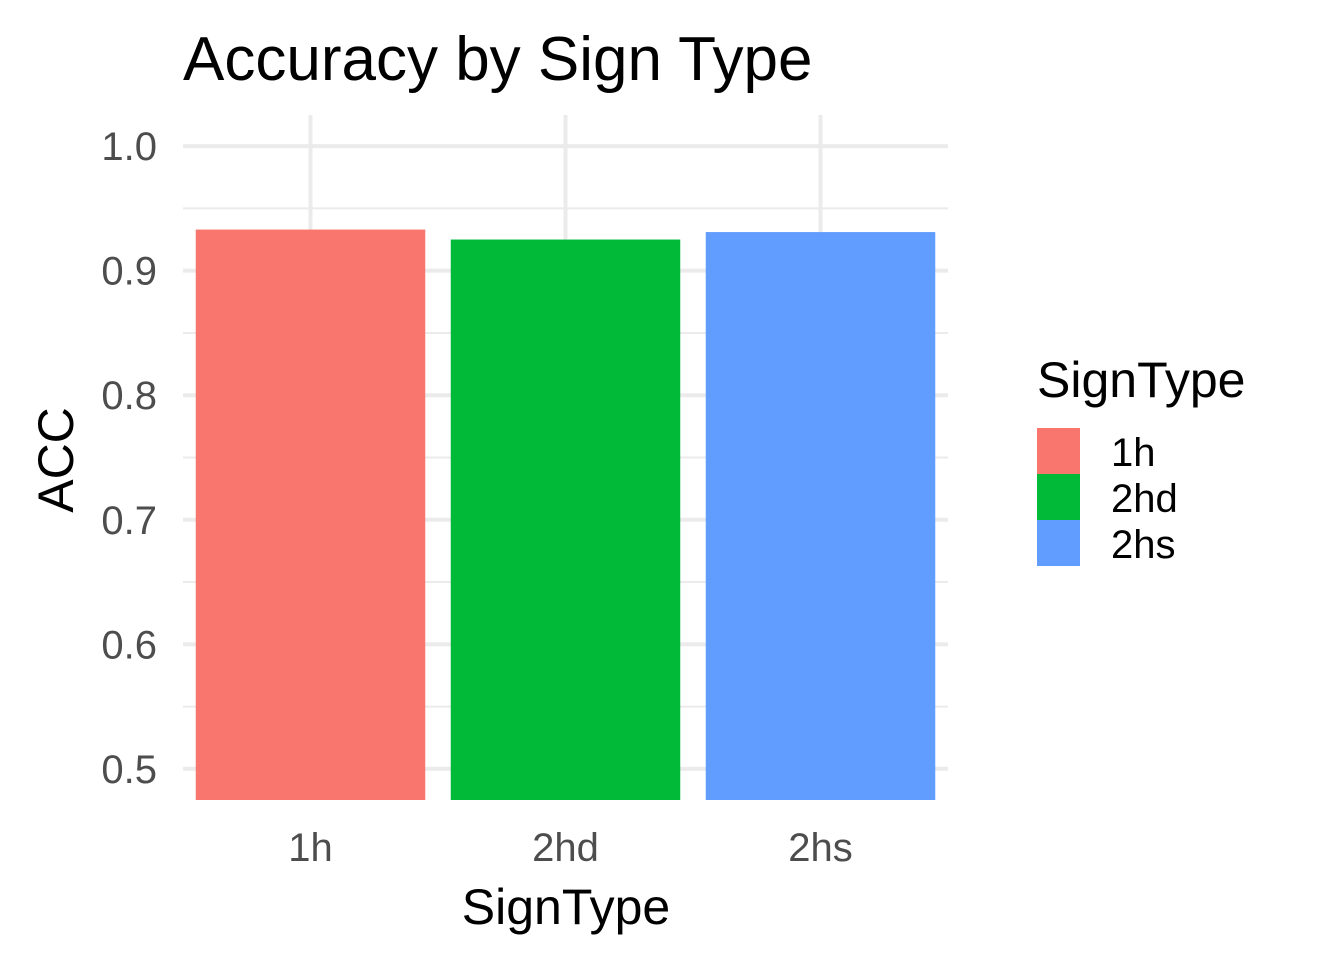 This screenshot has height=960, width=1344. What do you see at coordinates (1144, 499) in the screenshot?
I see `legend-label: 2hd` at bounding box center [1144, 499].